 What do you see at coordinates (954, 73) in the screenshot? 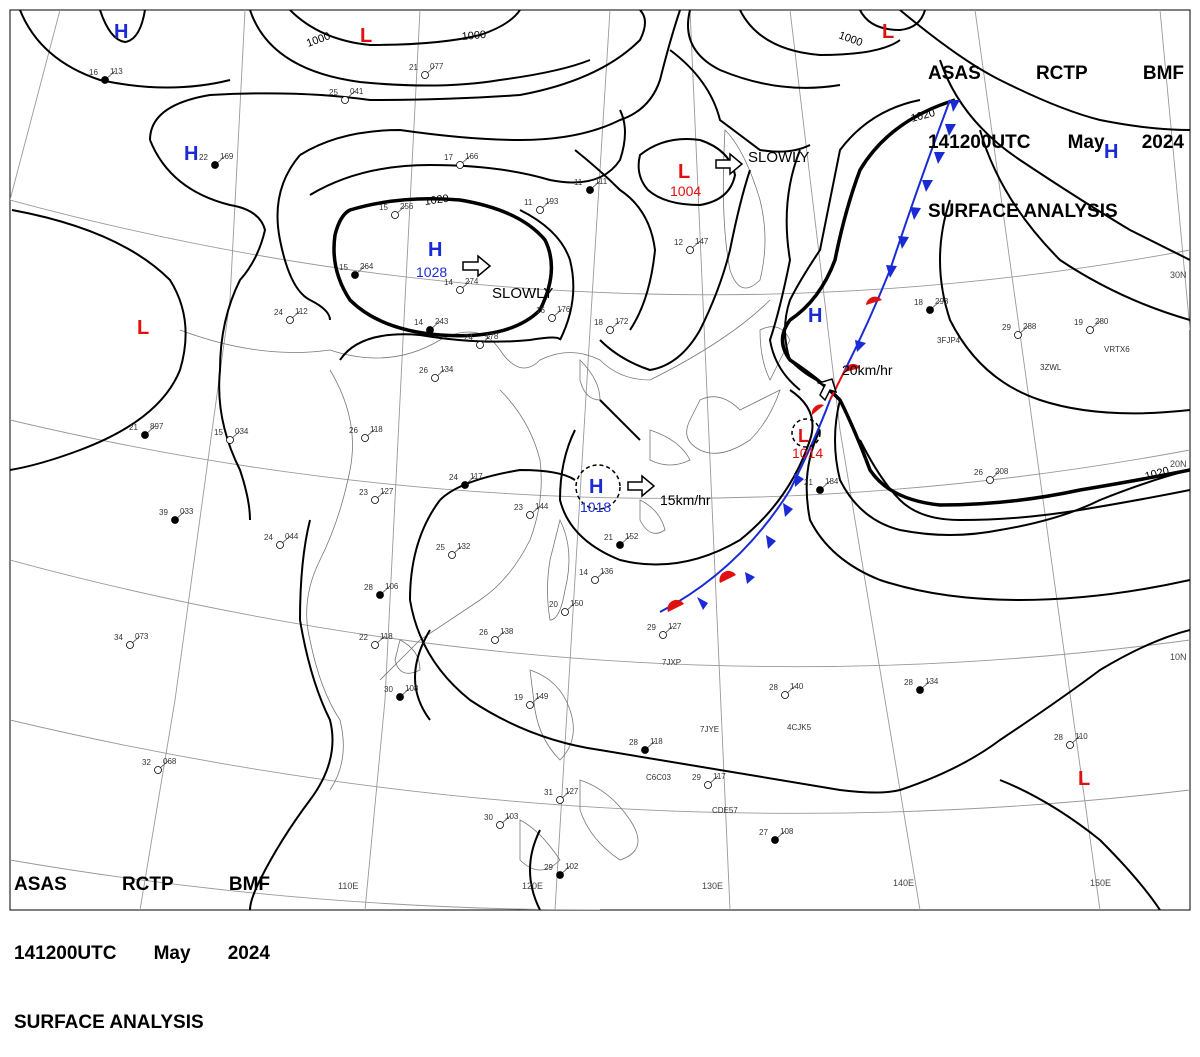
I see `title-agency: ASAS` at bounding box center [954, 73].